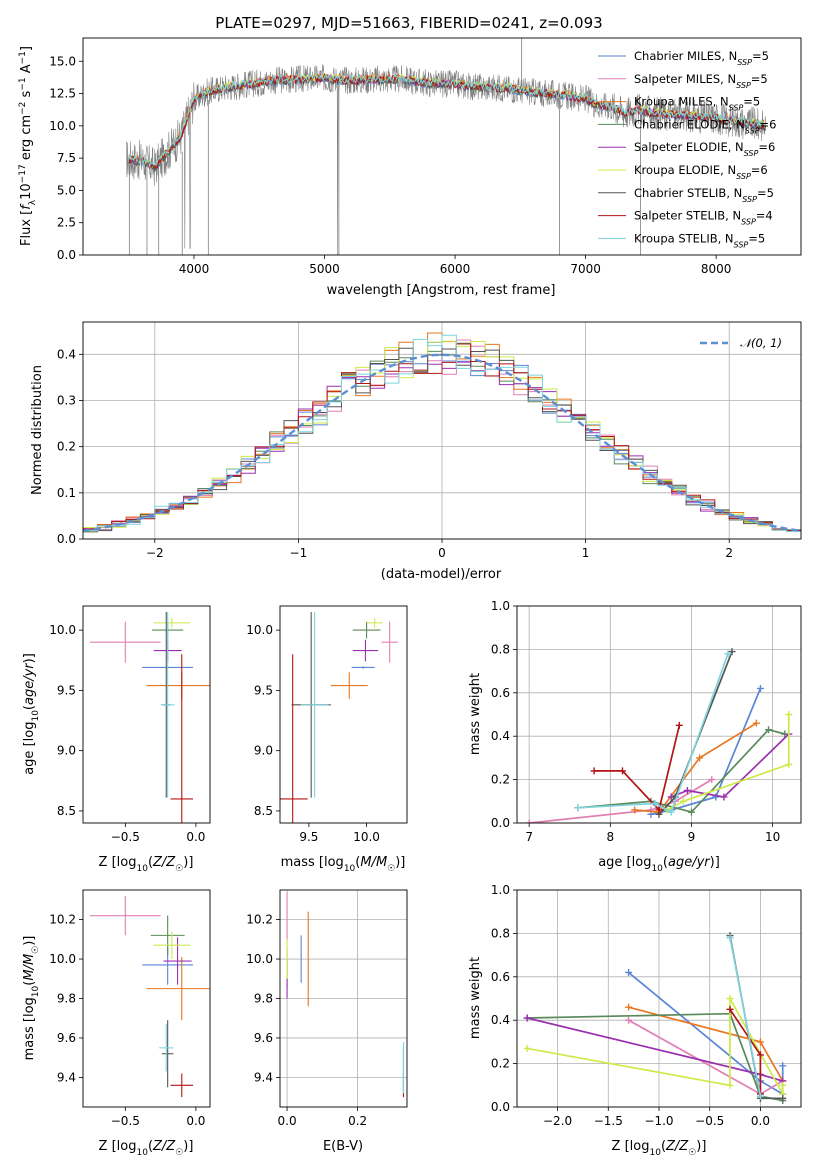 This screenshot has height=1170, width=819. What do you see at coordinates (442, 553) in the screenshot?
I see `x-tick-label: 0` at bounding box center [442, 553].